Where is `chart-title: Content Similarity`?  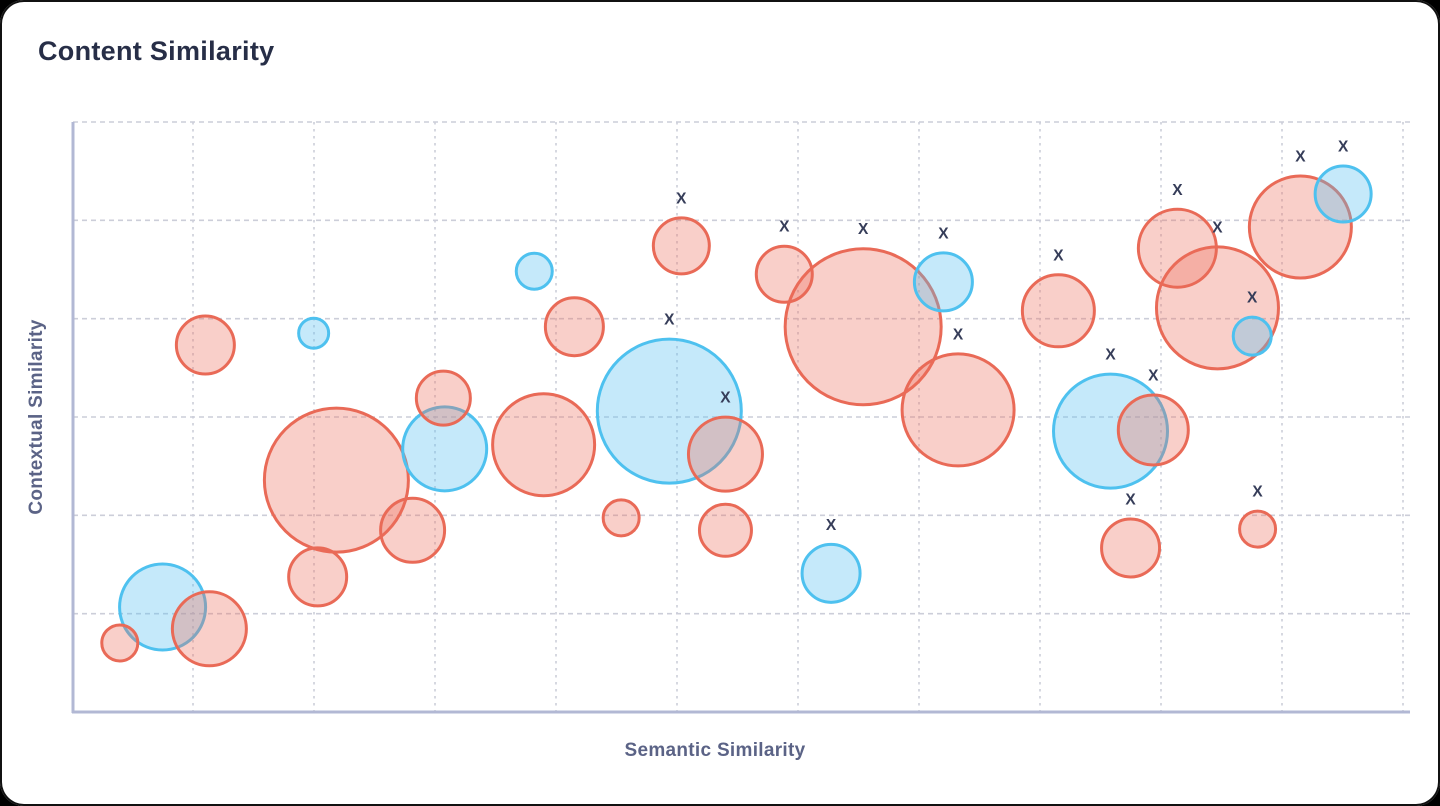 chart-title: Content Similarity is located at coordinates (156, 51).